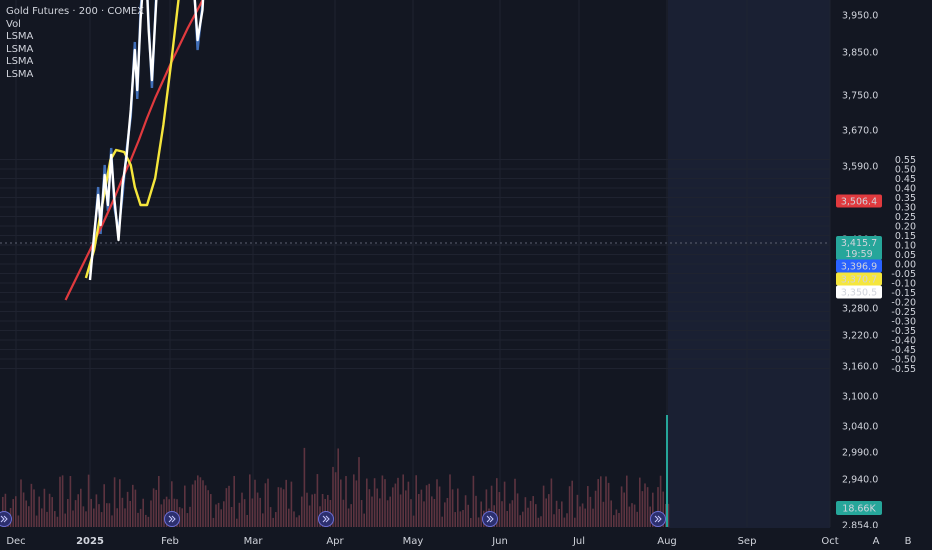  What do you see at coordinates (908, 541) in the screenshot?
I see `scale-toggle-b: B` at bounding box center [908, 541].